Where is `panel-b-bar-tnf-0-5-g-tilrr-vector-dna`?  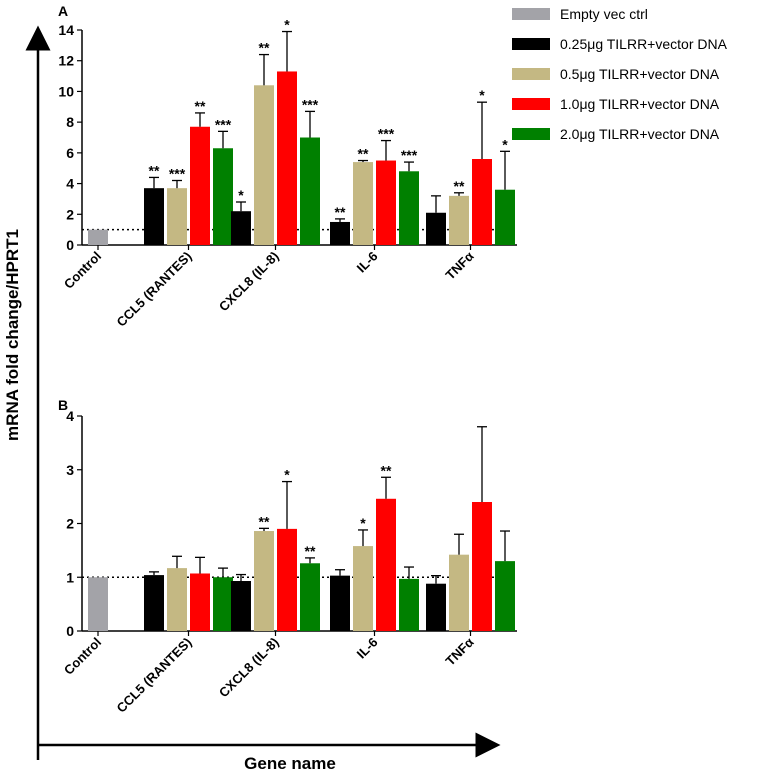 panel-b-bar-tnf-0-5-g-tilrr-vector-dna is located at coordinates (459, 592).